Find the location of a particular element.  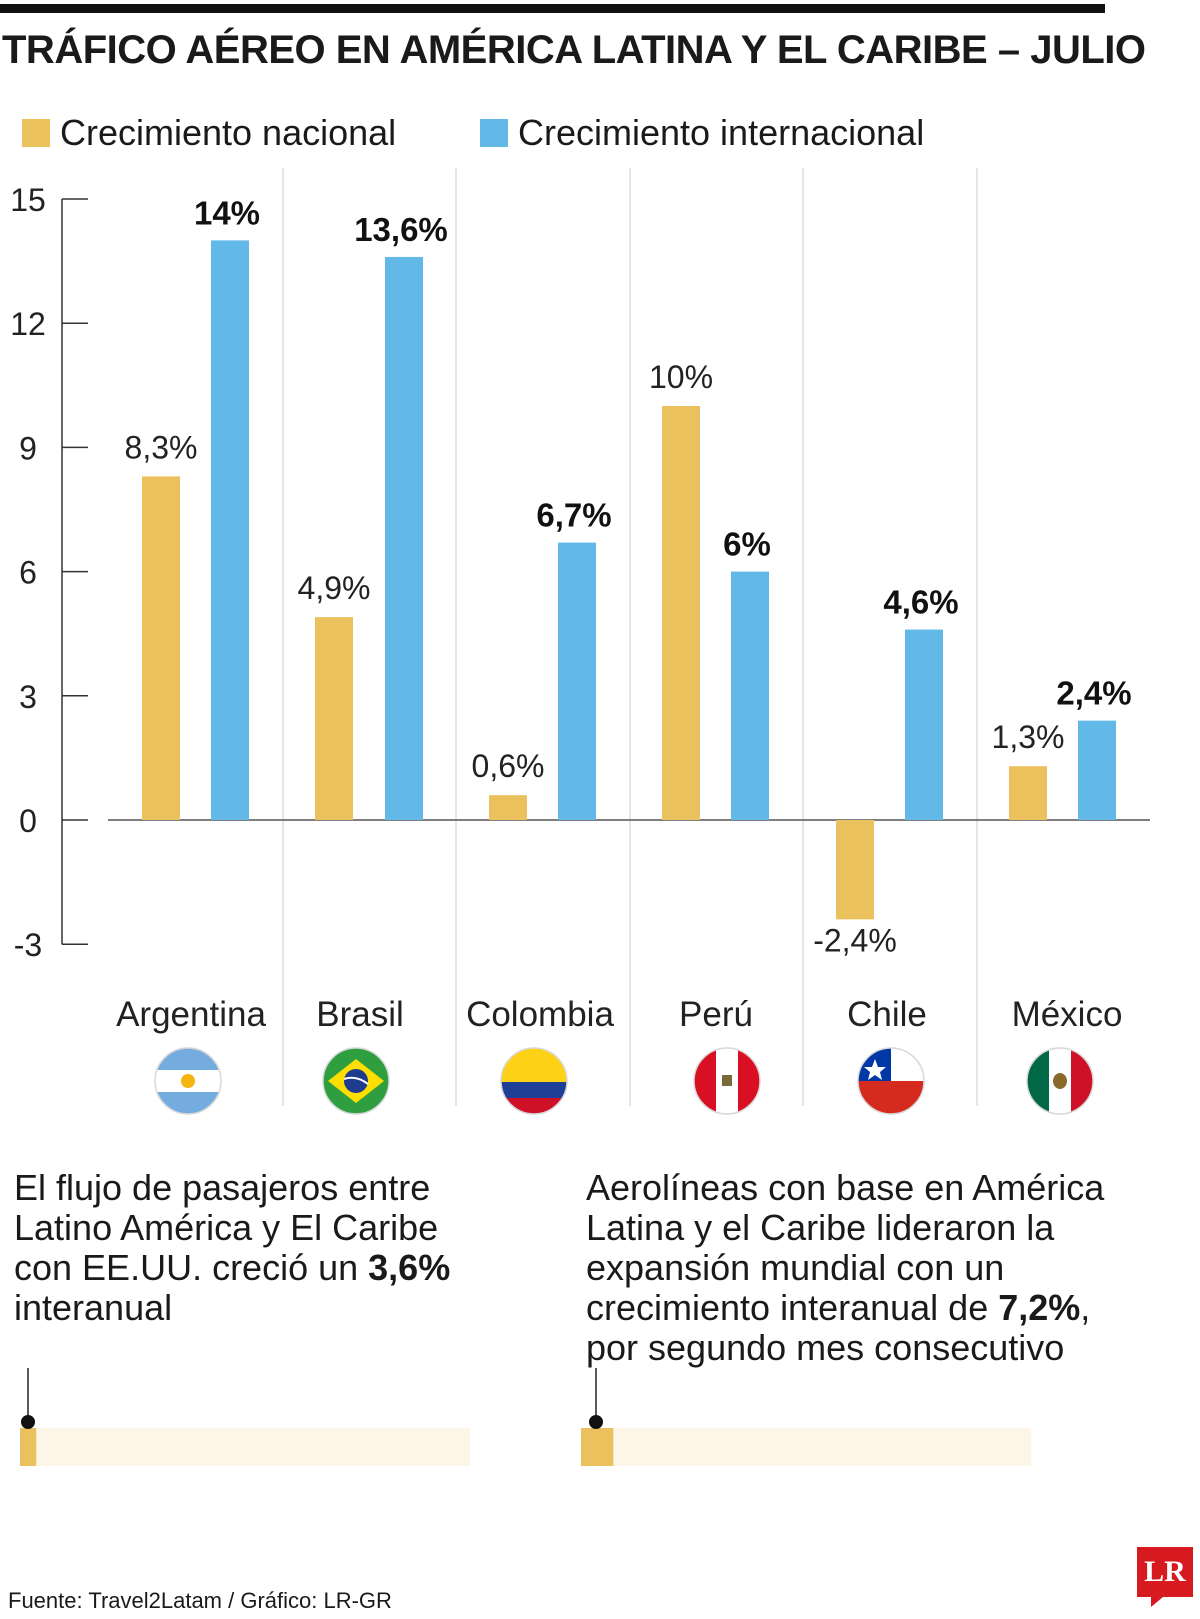

brazil-flag-icon is located at coordinates (356, 1081).